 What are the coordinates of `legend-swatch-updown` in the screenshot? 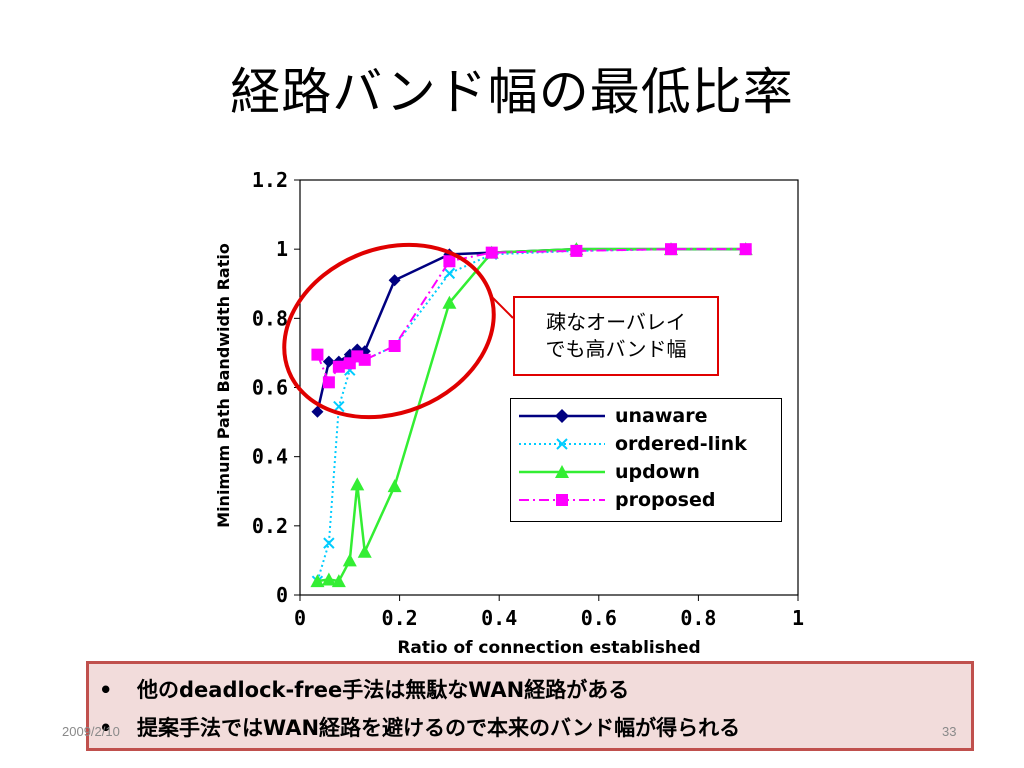 It's located at (562, 471).